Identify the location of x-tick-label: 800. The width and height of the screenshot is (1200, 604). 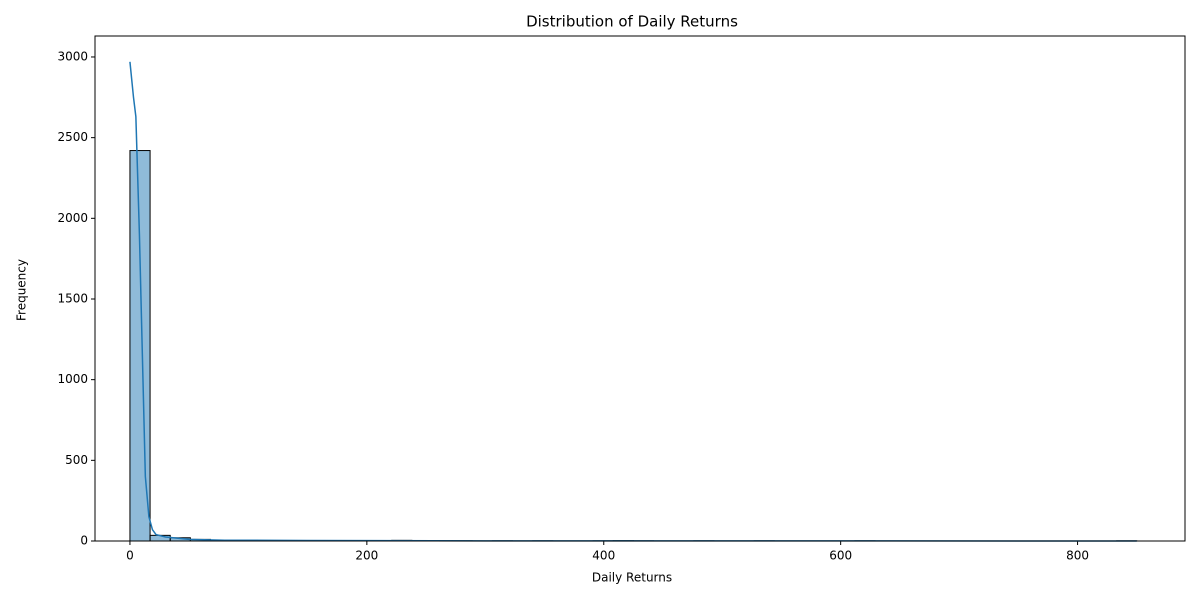
(1077, 556).